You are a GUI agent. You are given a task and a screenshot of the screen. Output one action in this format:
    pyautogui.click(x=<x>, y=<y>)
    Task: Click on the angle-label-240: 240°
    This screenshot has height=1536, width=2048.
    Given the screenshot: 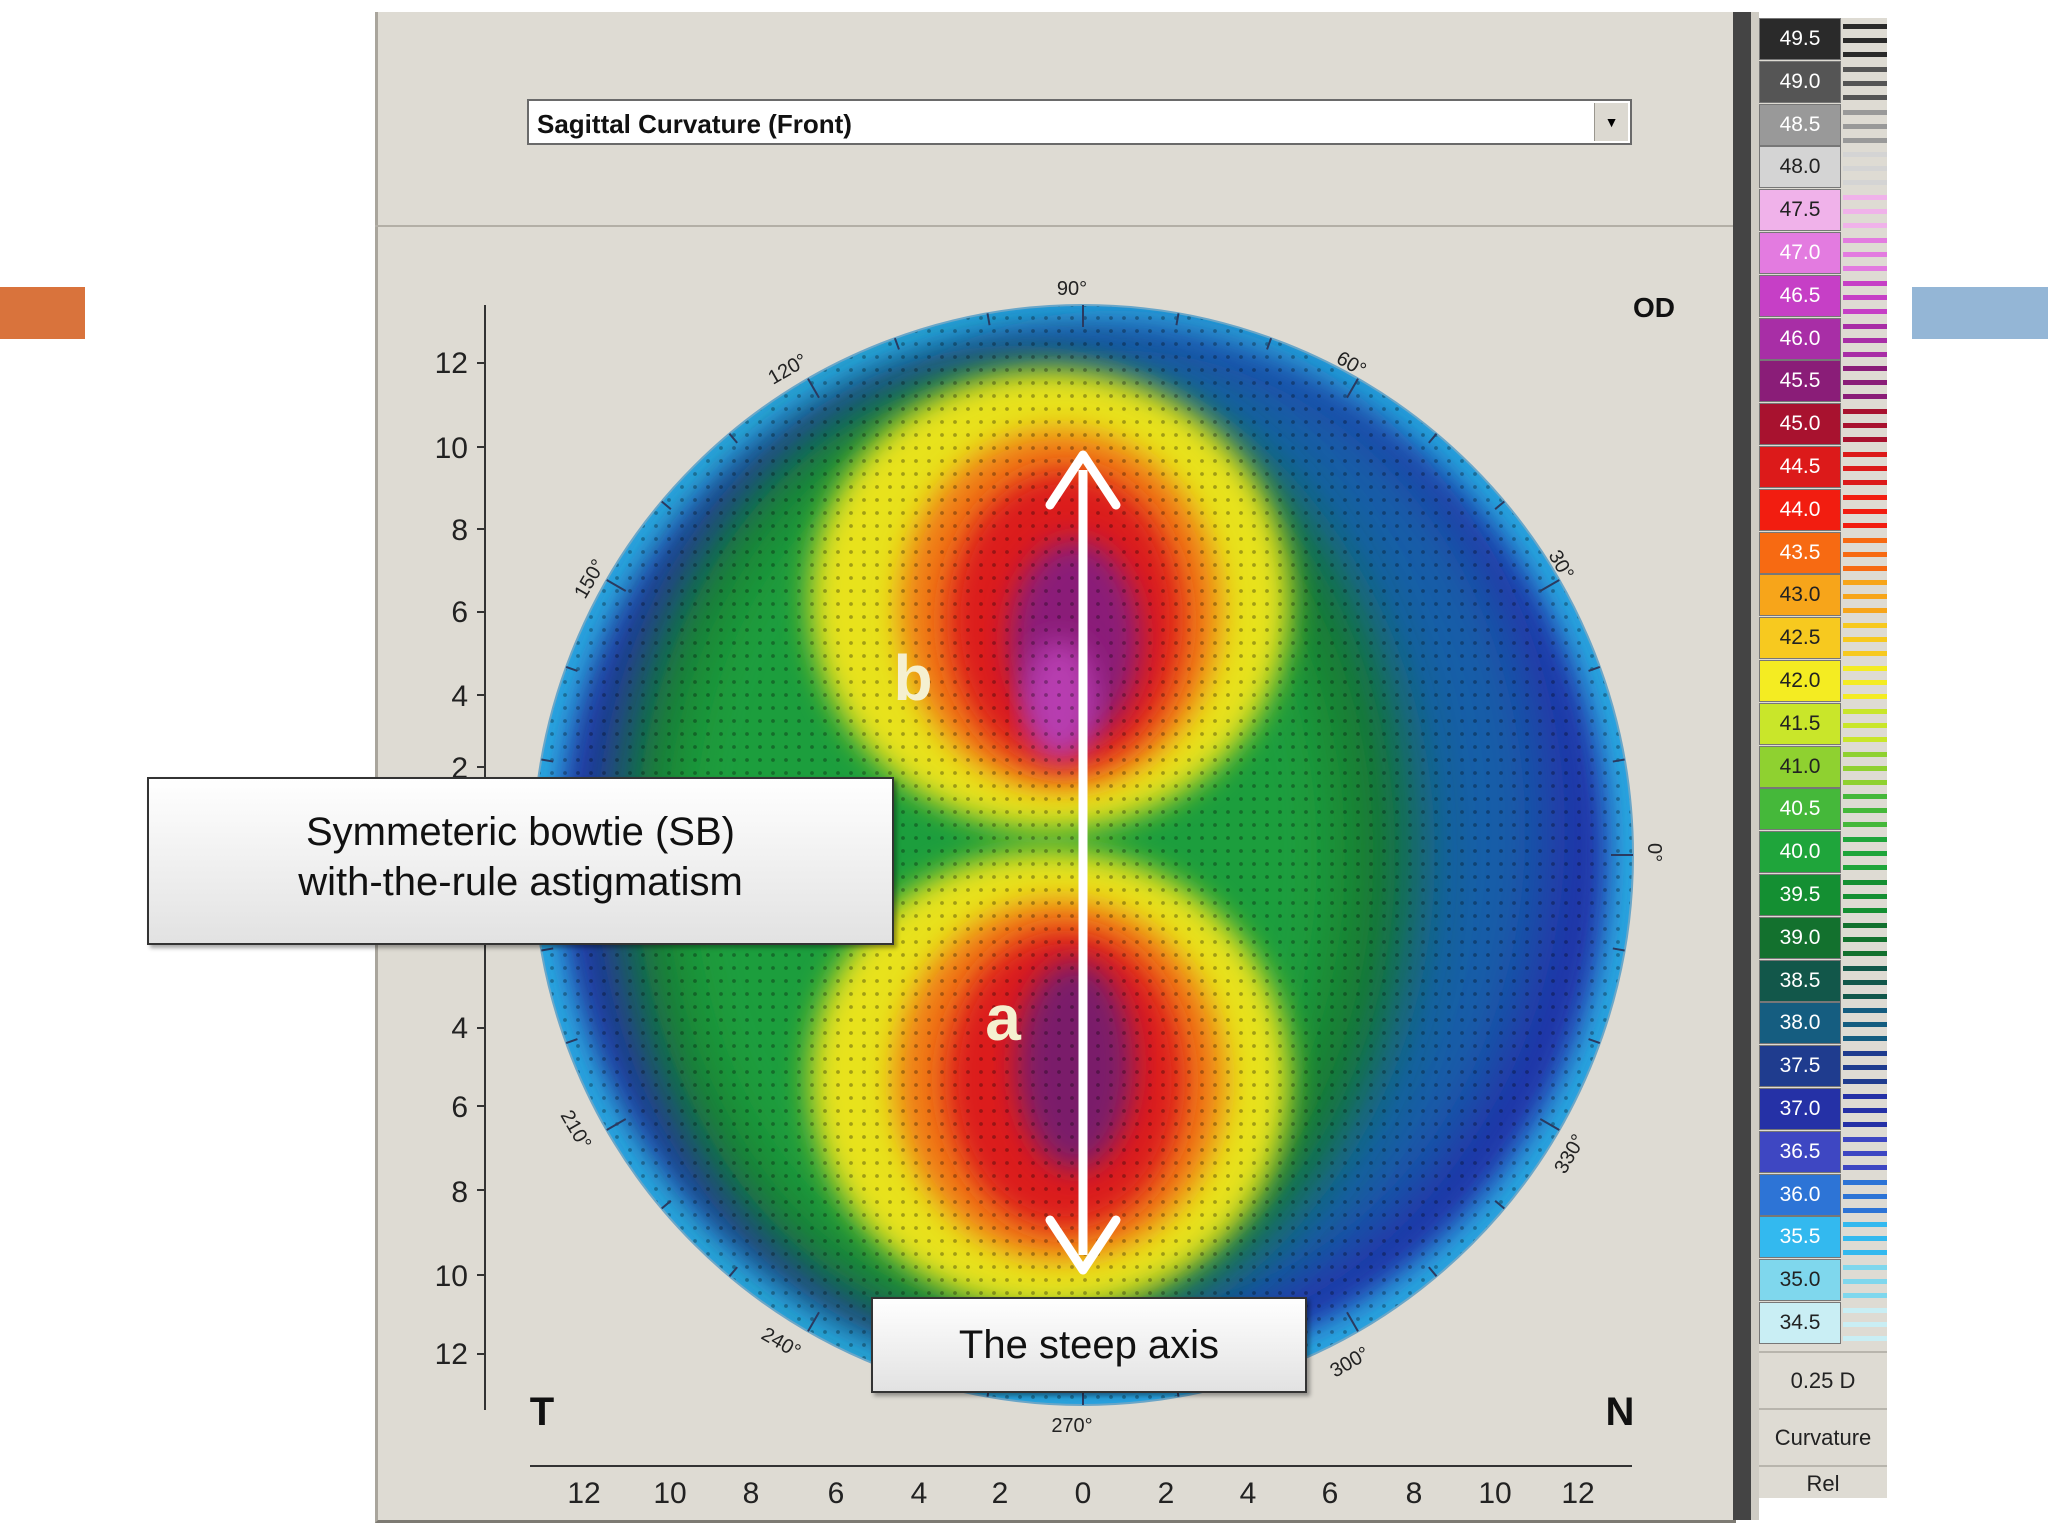 What is the action you would take?
    pyautogui.click(x=781, y=1343)
    